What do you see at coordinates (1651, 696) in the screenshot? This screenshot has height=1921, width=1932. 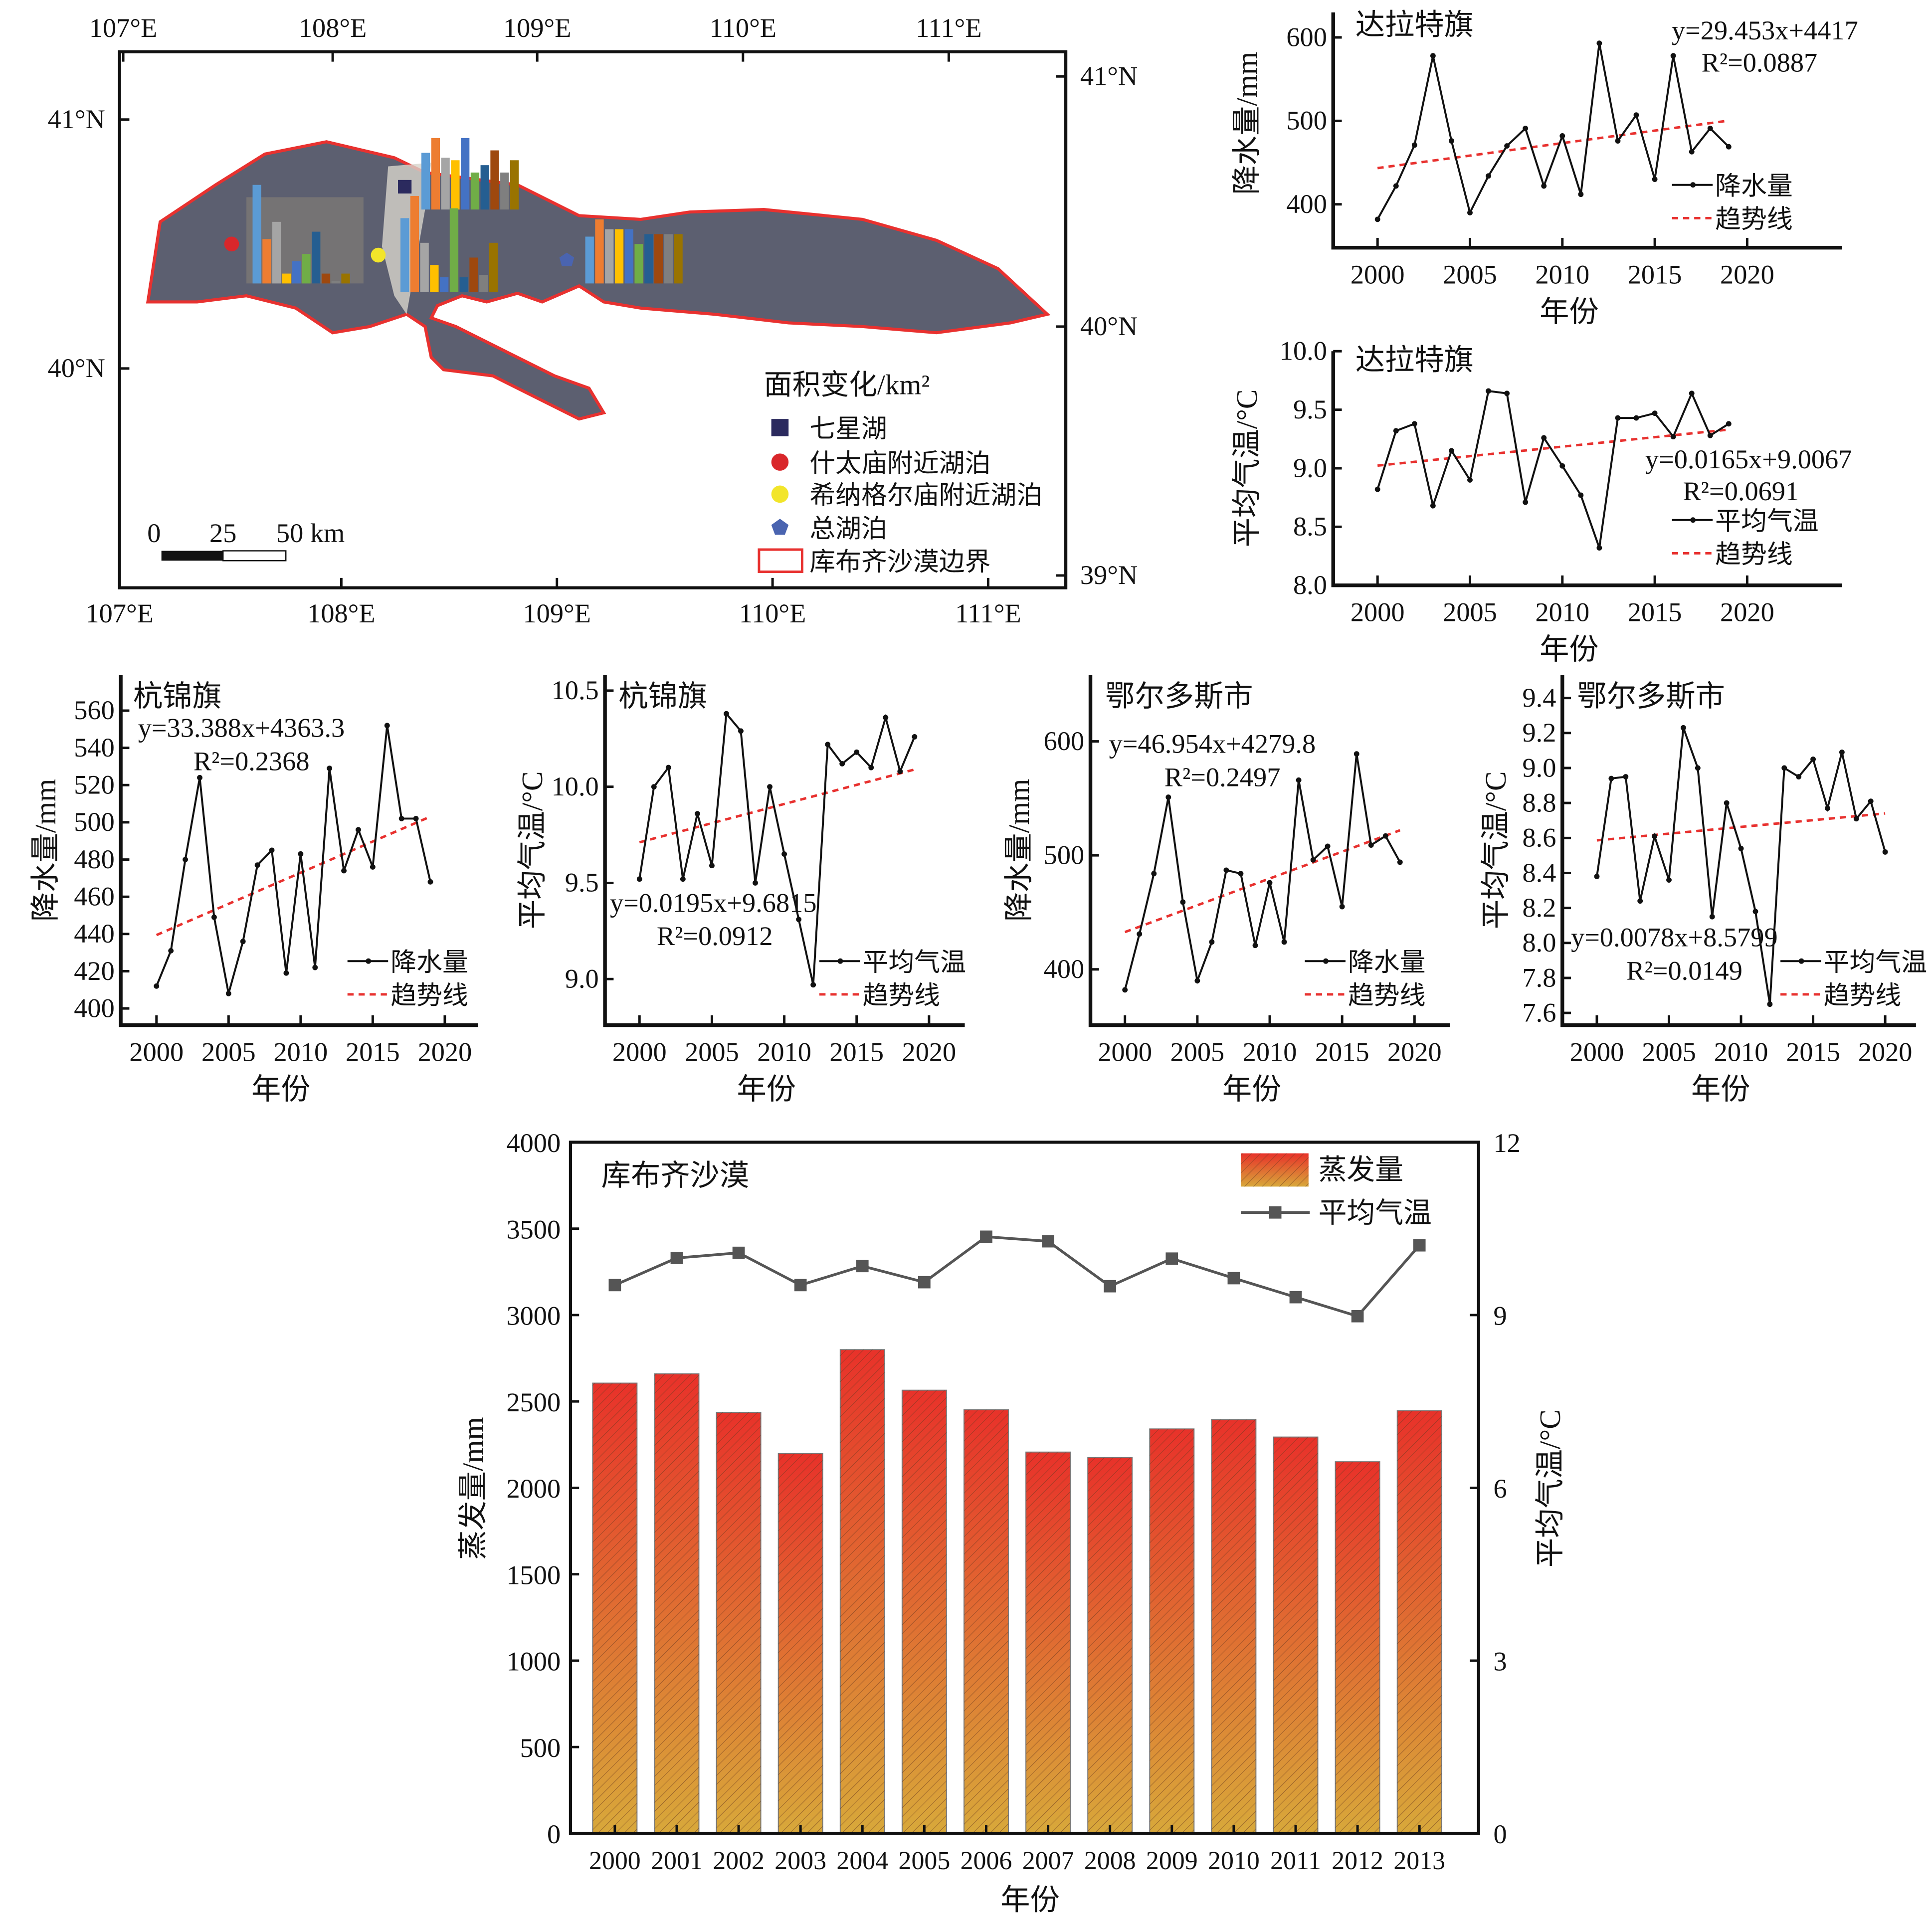 I see `chart-title: 鄂尔多斯市` at bounding box center [1651, 696].